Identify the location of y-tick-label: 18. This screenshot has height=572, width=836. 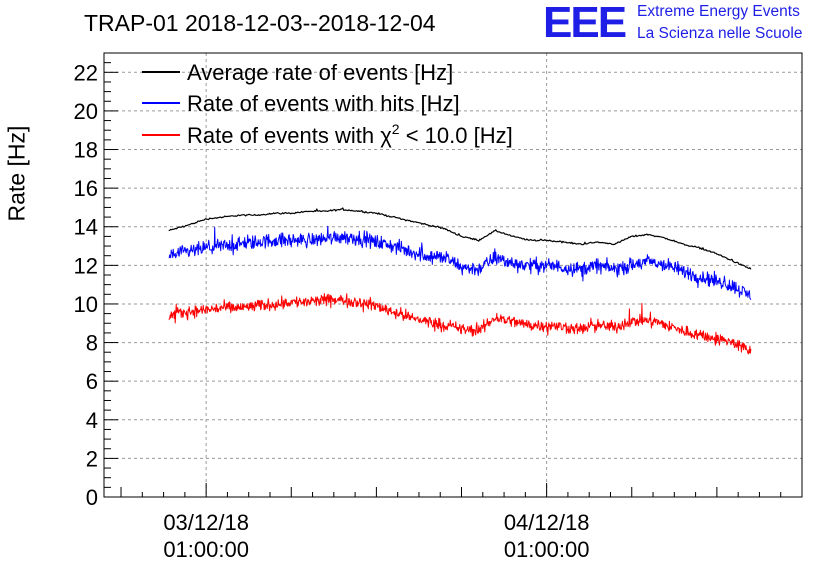
(86, 150).